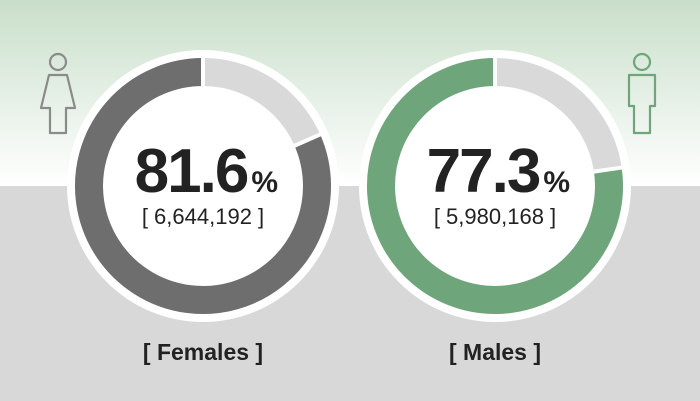 This screenshot has width=700, height=401. I want to click on count-label: [ 5,980,168 ], so click(495, 216).